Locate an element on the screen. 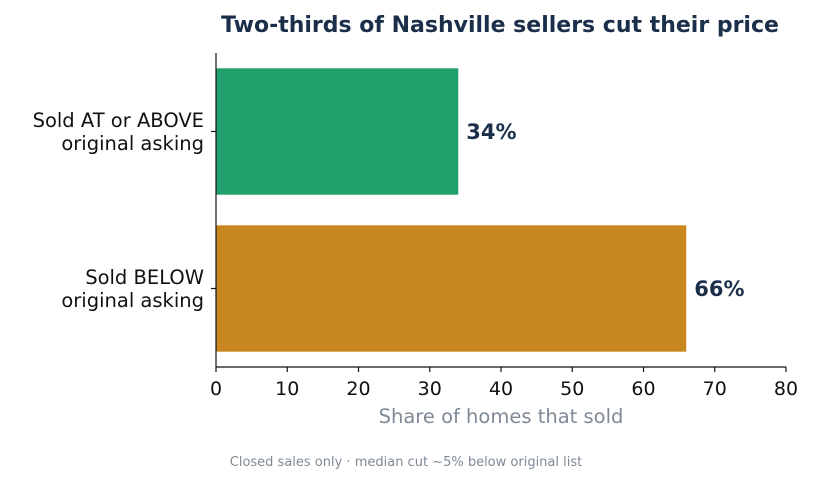 This screenshot has width=834, height=482. x-tick-label-40: 40 is located at coordinates (501, 389).